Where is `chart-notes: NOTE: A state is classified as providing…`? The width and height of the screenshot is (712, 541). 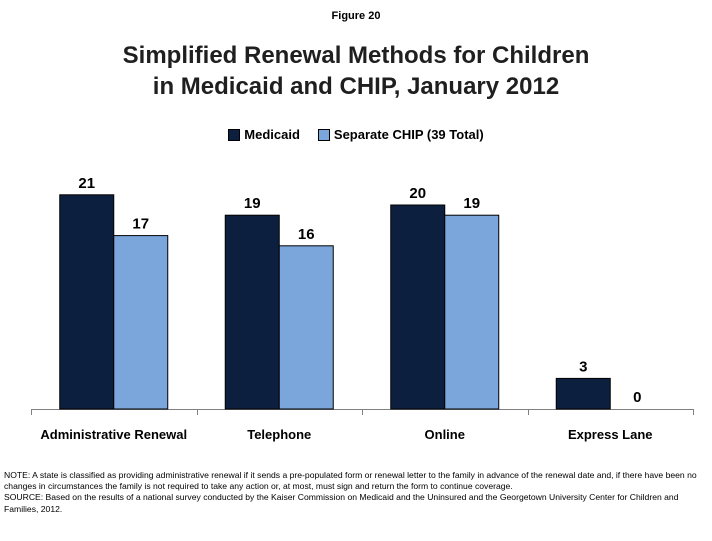
chart-notes: NOTE: A state is classified as providing… is located at coordinates (356, 492).